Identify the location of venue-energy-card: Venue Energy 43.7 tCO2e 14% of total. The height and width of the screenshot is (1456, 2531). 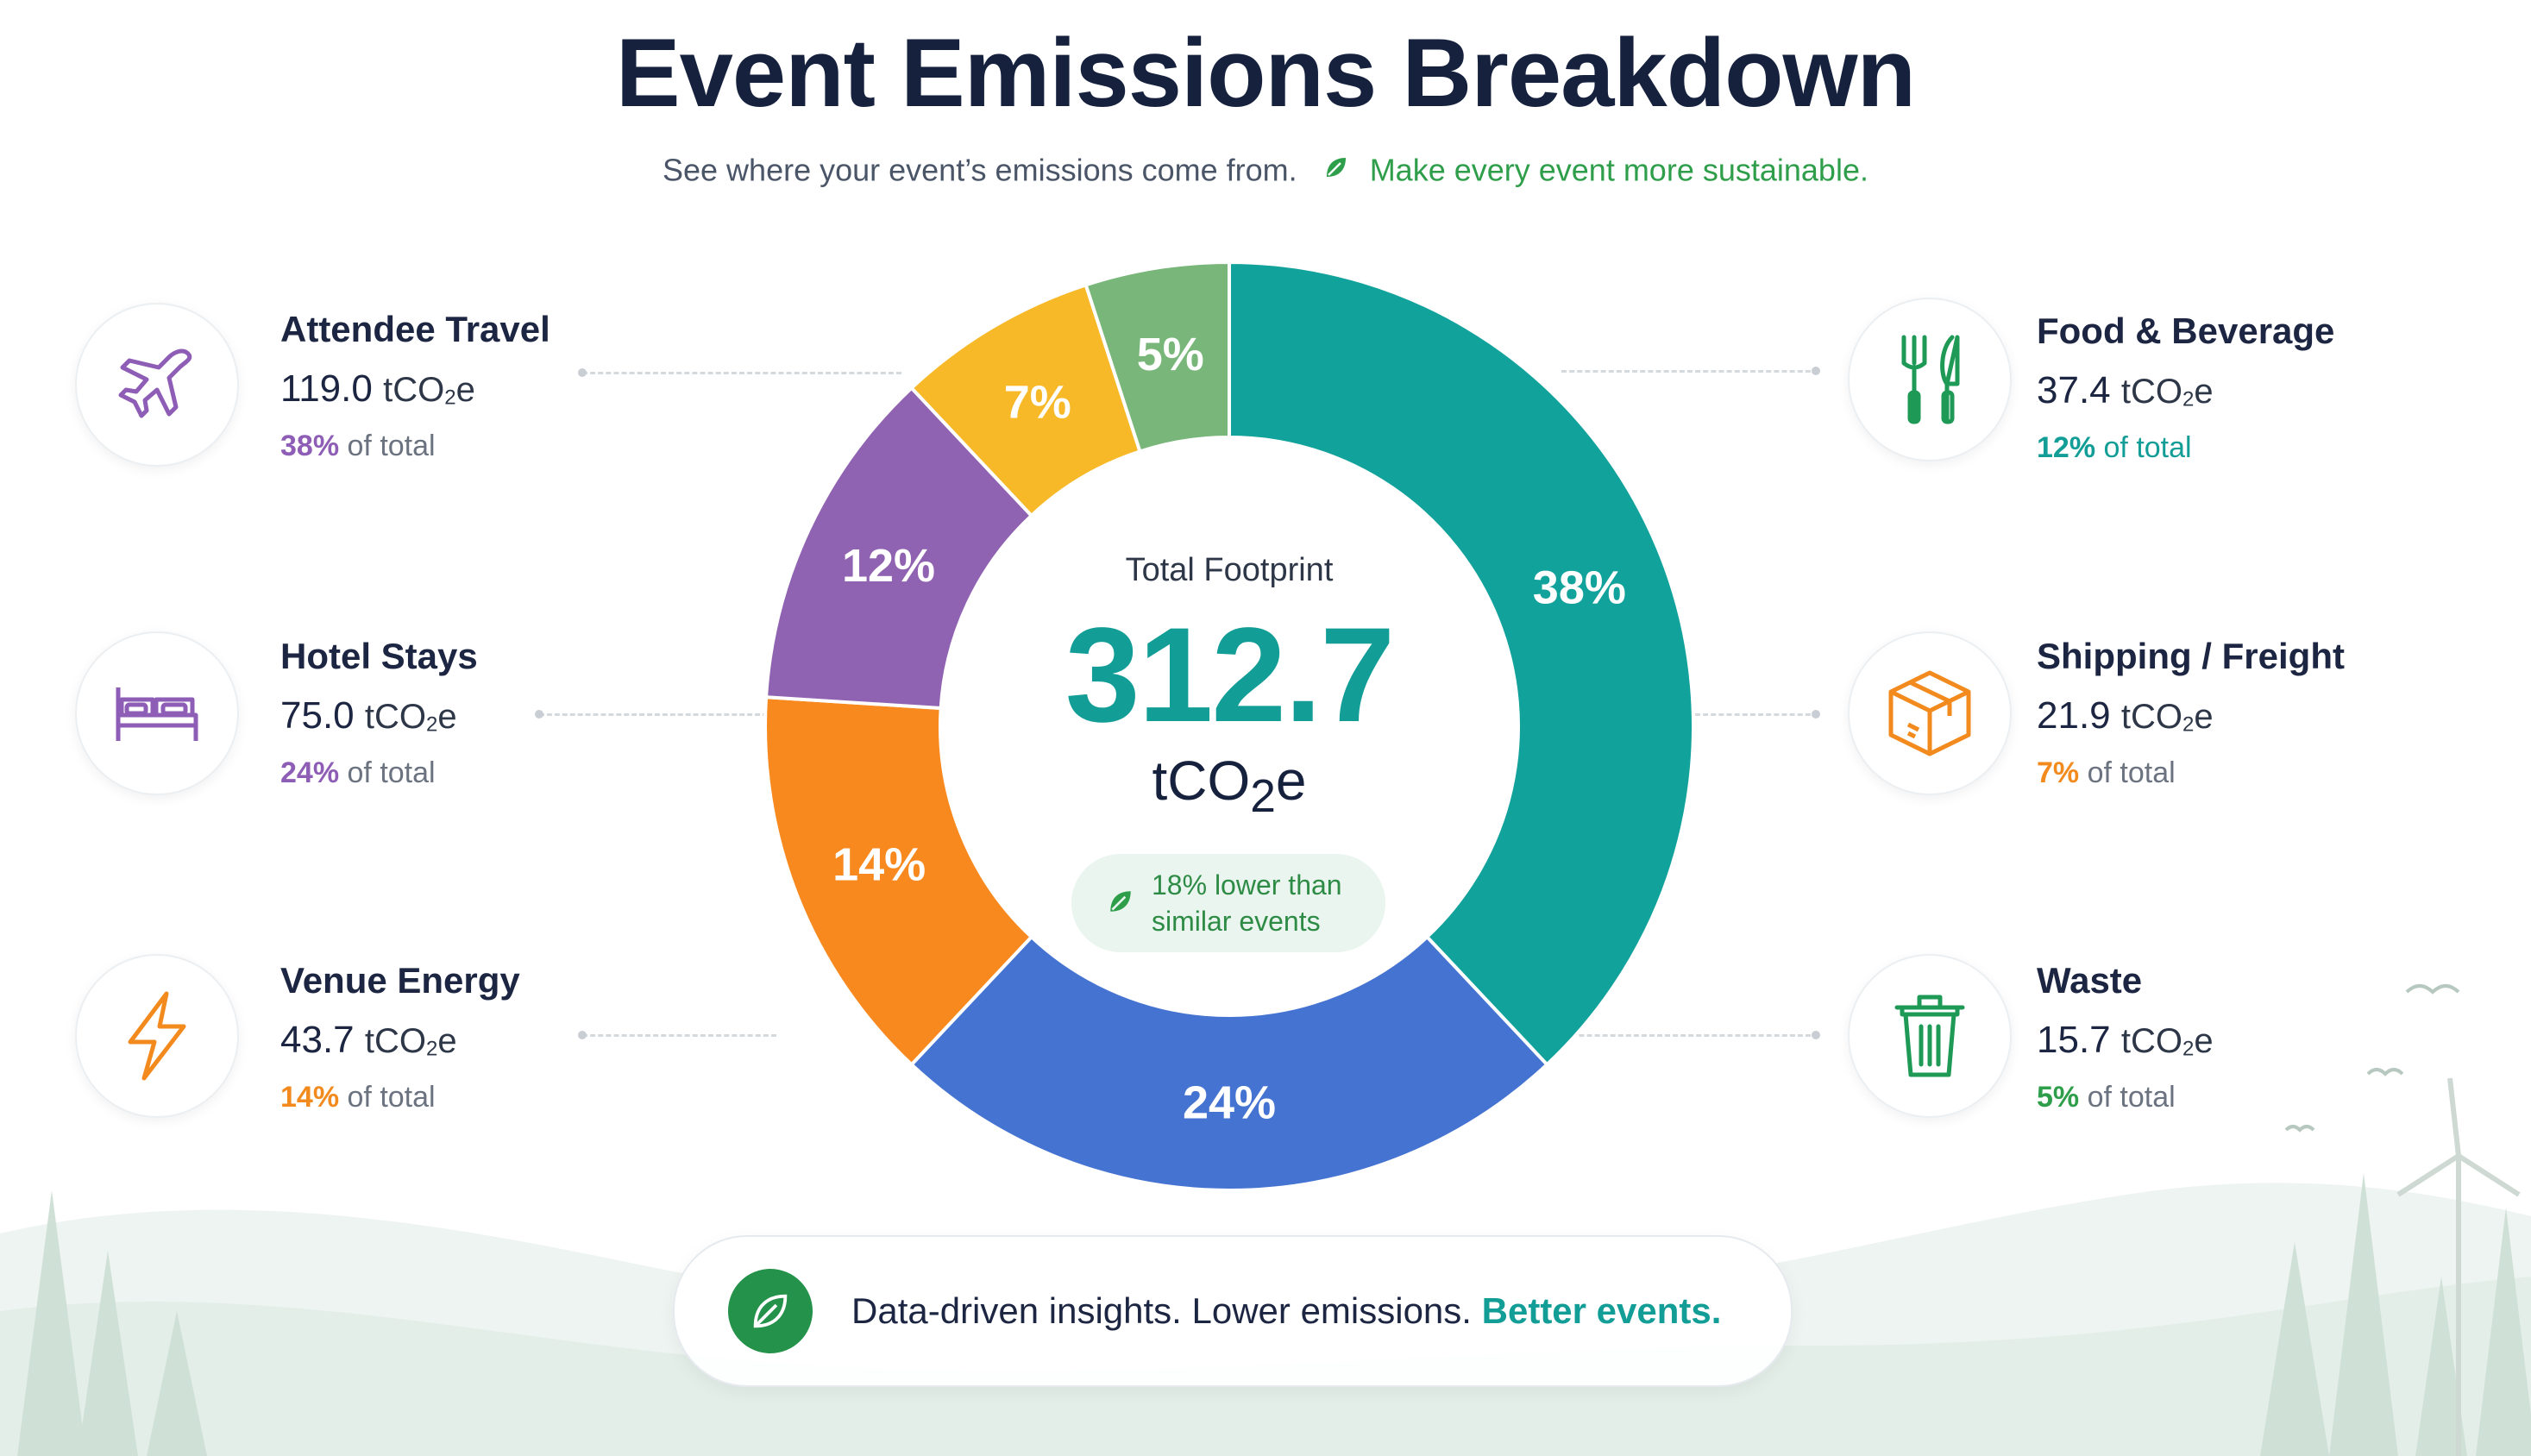
(400, 1037).